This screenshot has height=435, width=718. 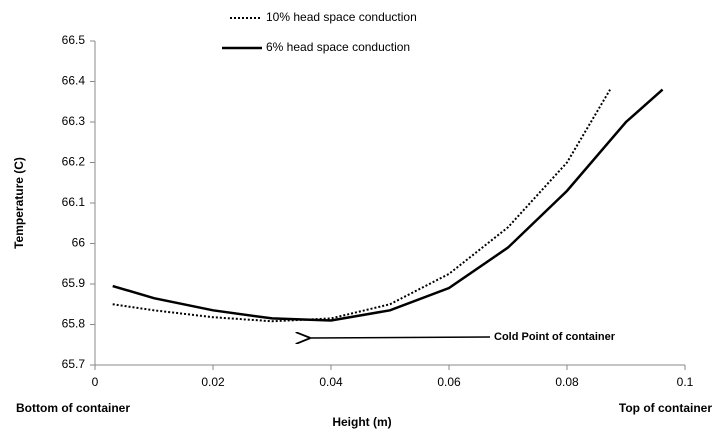 I want to click on legend-label: 6% head space conduction, so click(x=338, y=47).